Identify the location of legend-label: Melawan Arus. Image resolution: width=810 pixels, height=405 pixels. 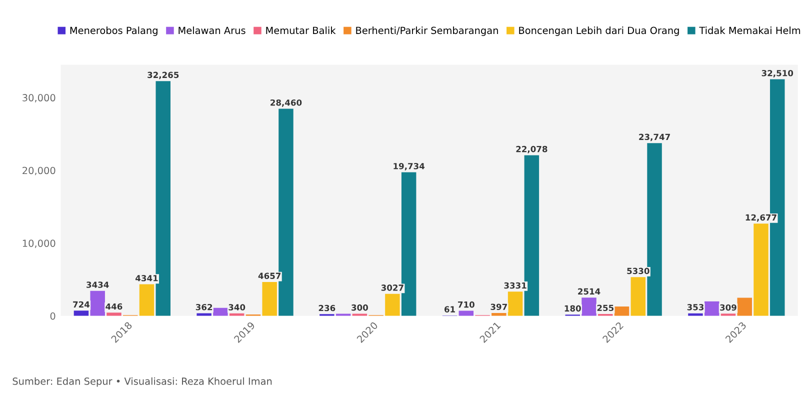
(212, 30).